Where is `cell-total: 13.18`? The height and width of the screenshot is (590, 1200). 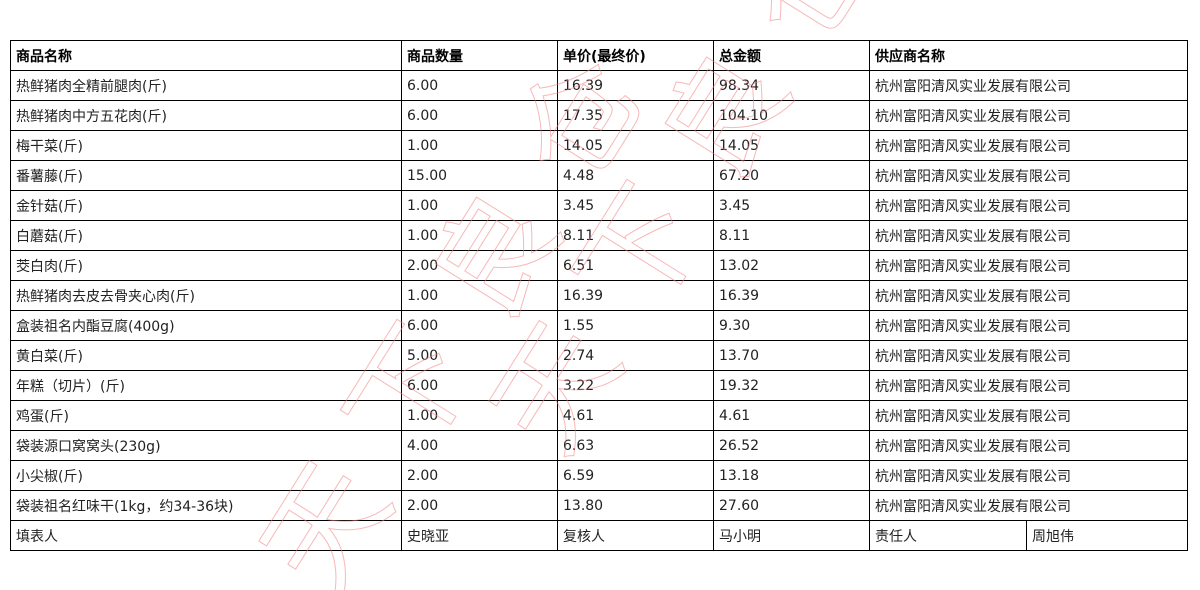
cell-total: 13.18 is located at coordinates (791, 475).